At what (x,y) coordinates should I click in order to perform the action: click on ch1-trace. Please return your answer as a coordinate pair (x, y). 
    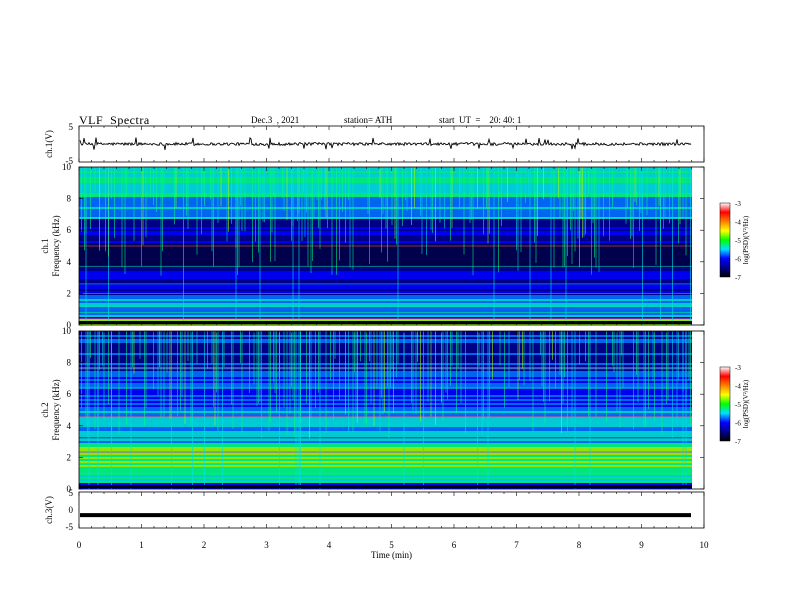
    Looking at the image, I should click on (385, 143).